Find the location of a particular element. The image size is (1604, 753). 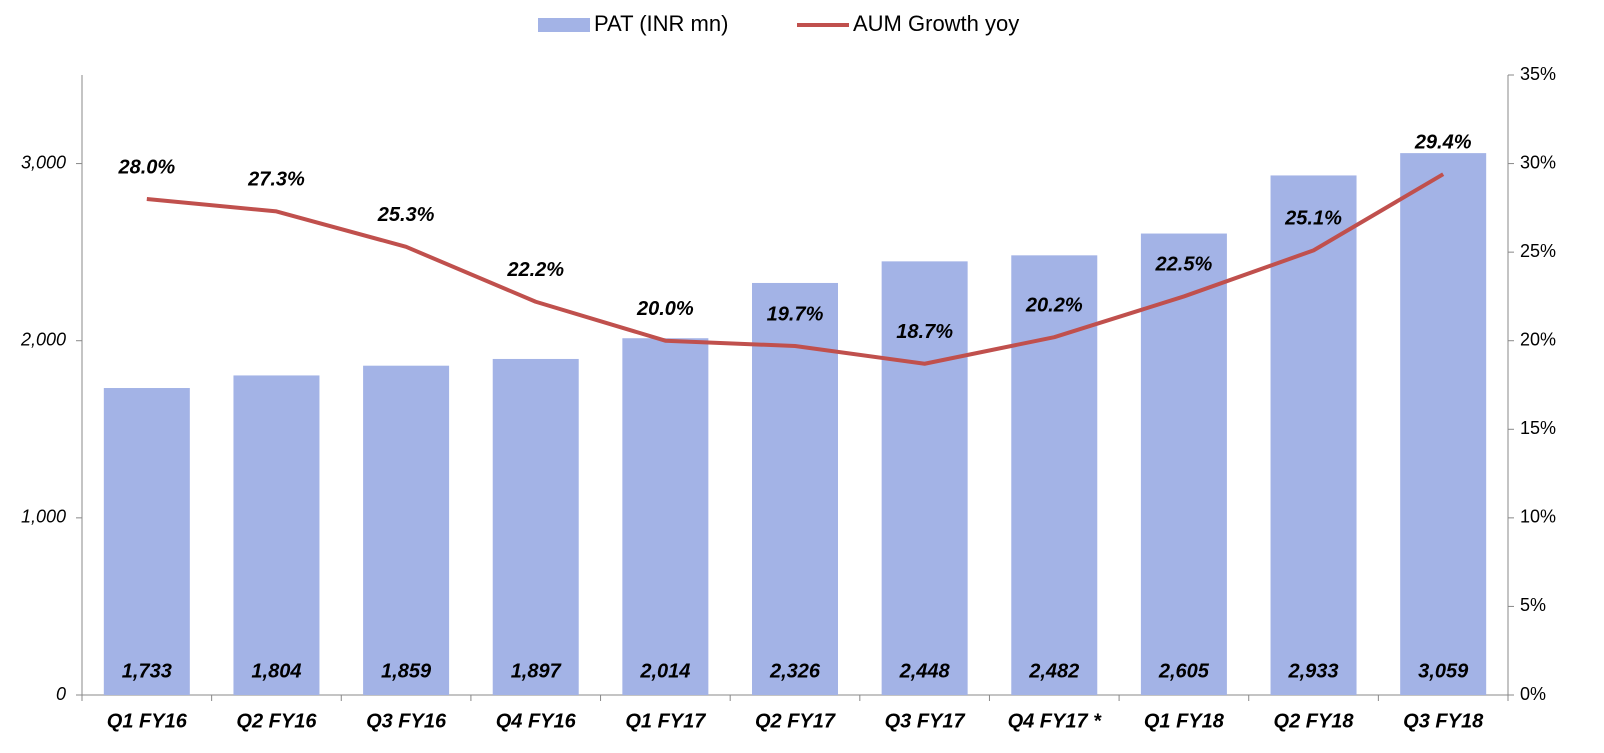

x-tick-label: Q3 FY18 is located at coordinates (1443, 721).